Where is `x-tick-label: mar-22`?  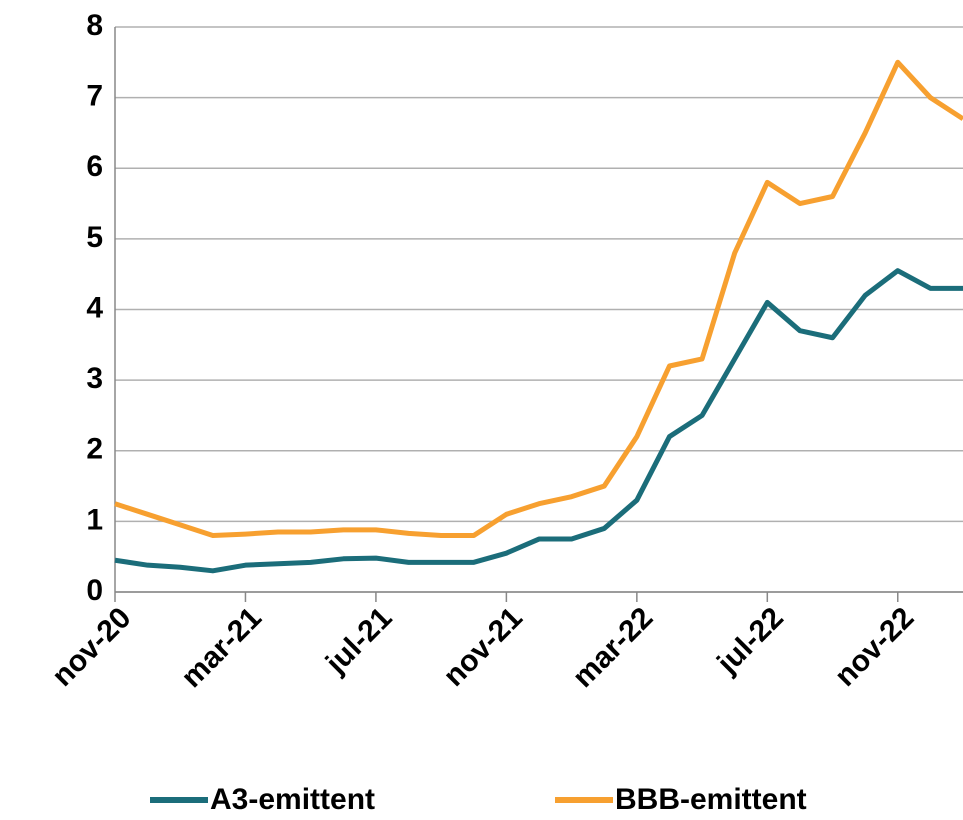
x-tick-label: mar-22 is located at coordinates (612, 647).